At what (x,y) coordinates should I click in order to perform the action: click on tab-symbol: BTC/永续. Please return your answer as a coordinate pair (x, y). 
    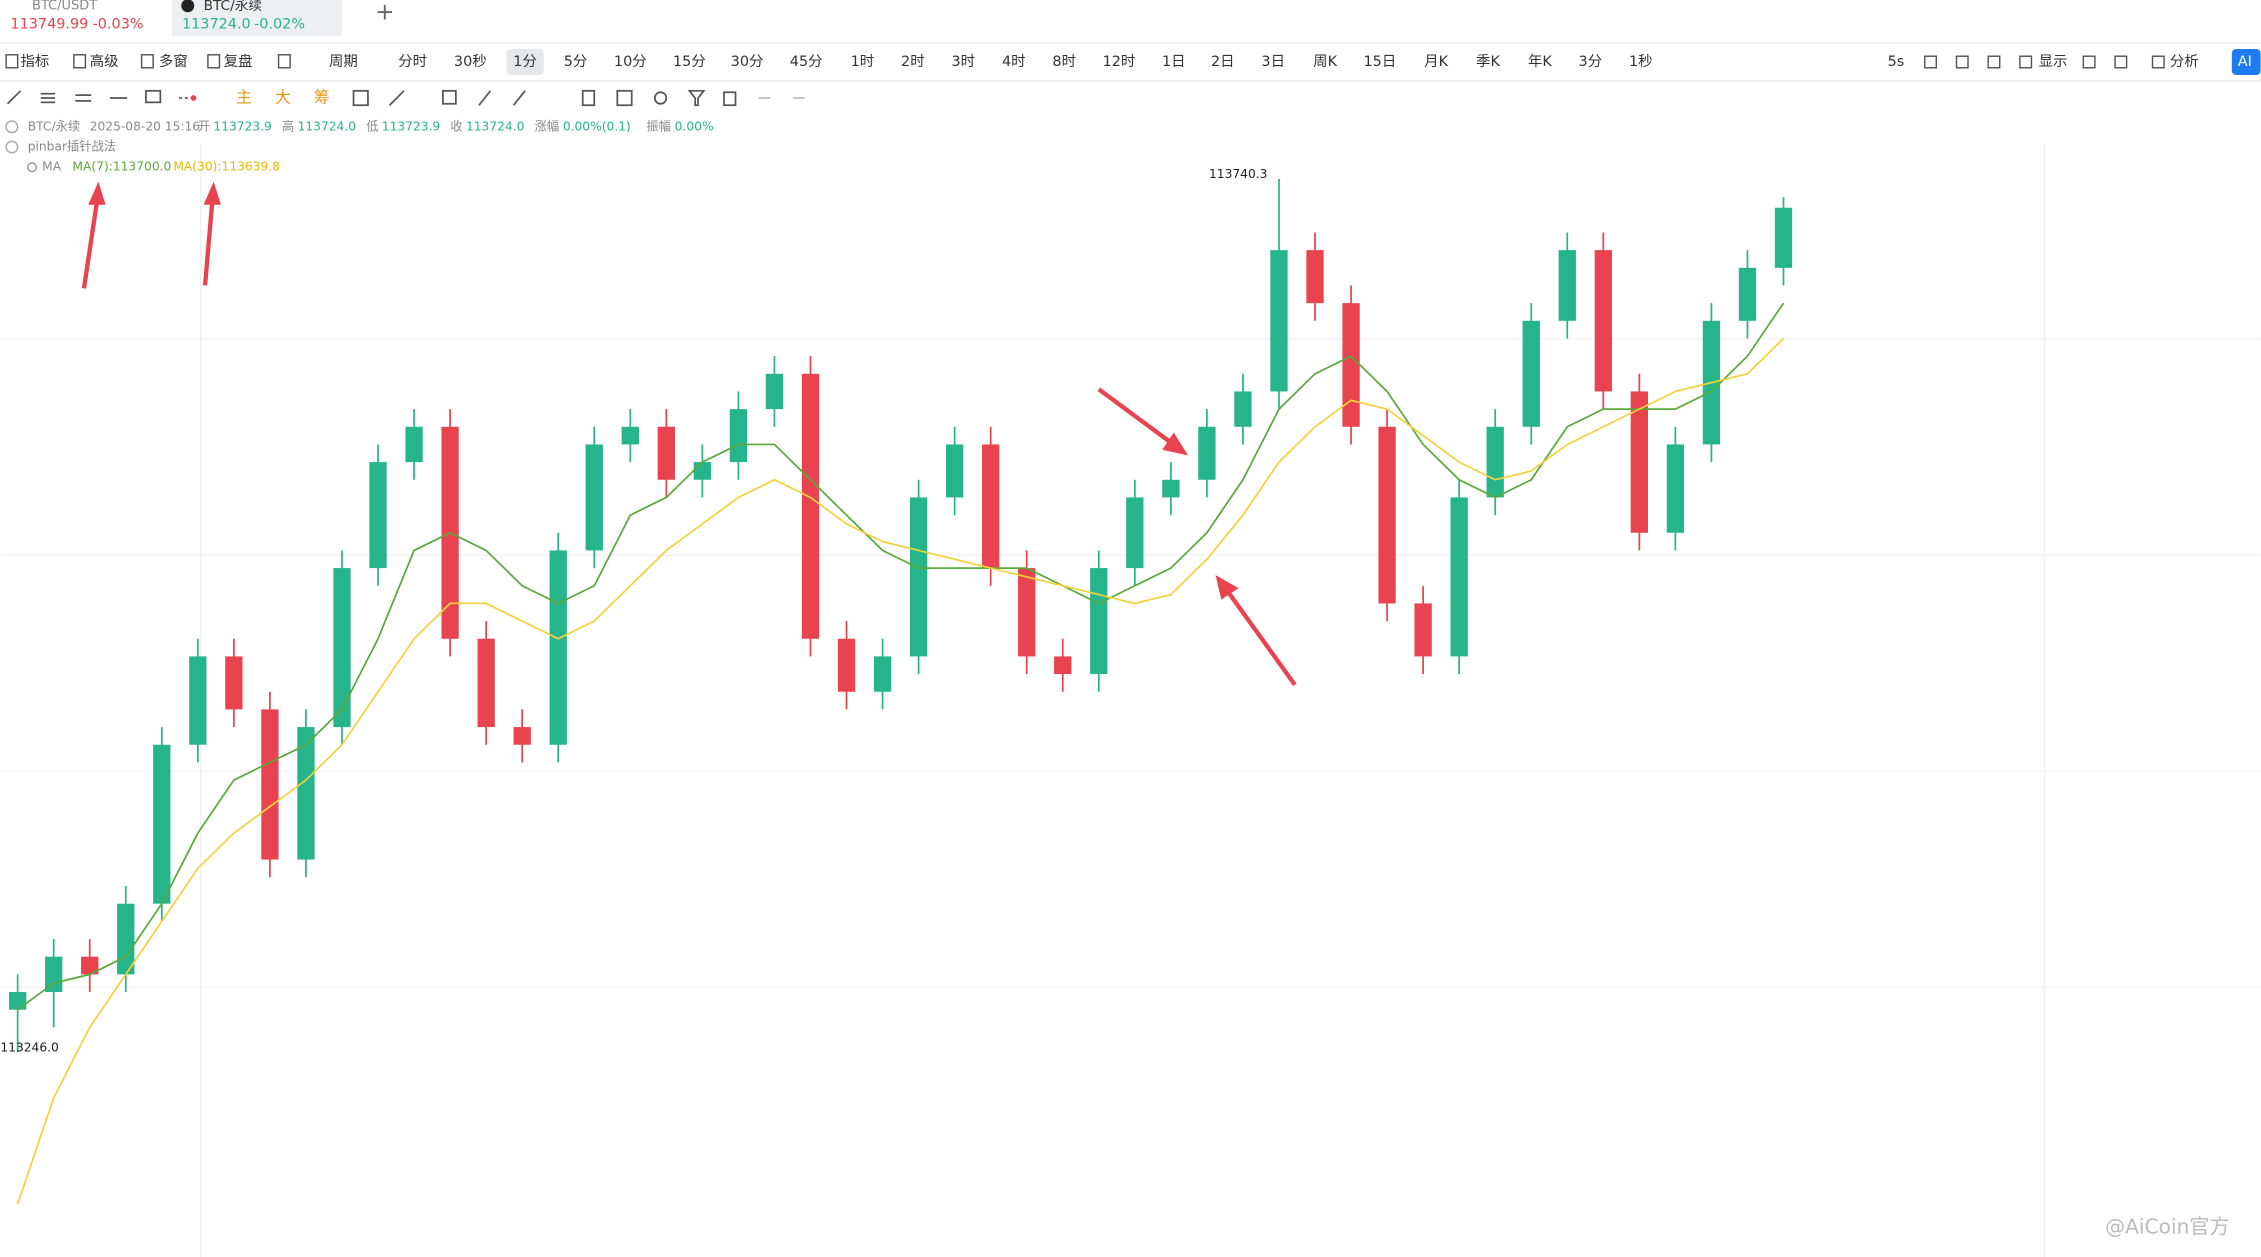
    Looking at the image, I should click on (233, 7).